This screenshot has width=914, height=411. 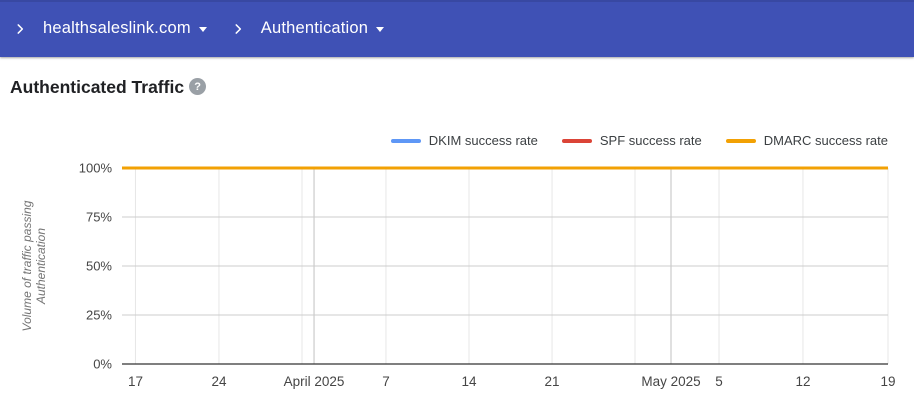 I want to click on svg-text: 24, so click(x=219, y=381).